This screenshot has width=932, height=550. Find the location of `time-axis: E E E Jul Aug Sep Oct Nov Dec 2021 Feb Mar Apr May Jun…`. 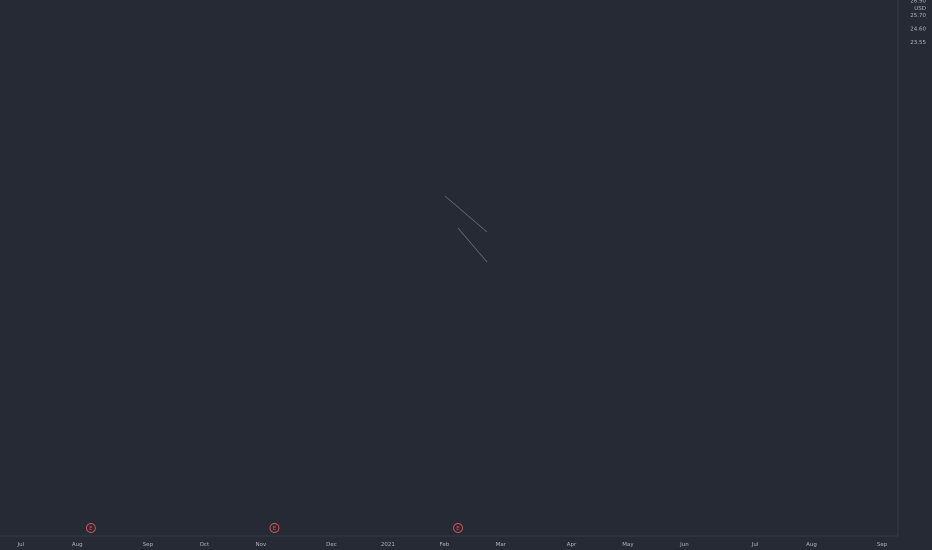

time-axis: E E E Jul Aug Sep Oct Nov Dec 2021 Feb Mar Apr May Jun… is located at coordinates (449, 535).